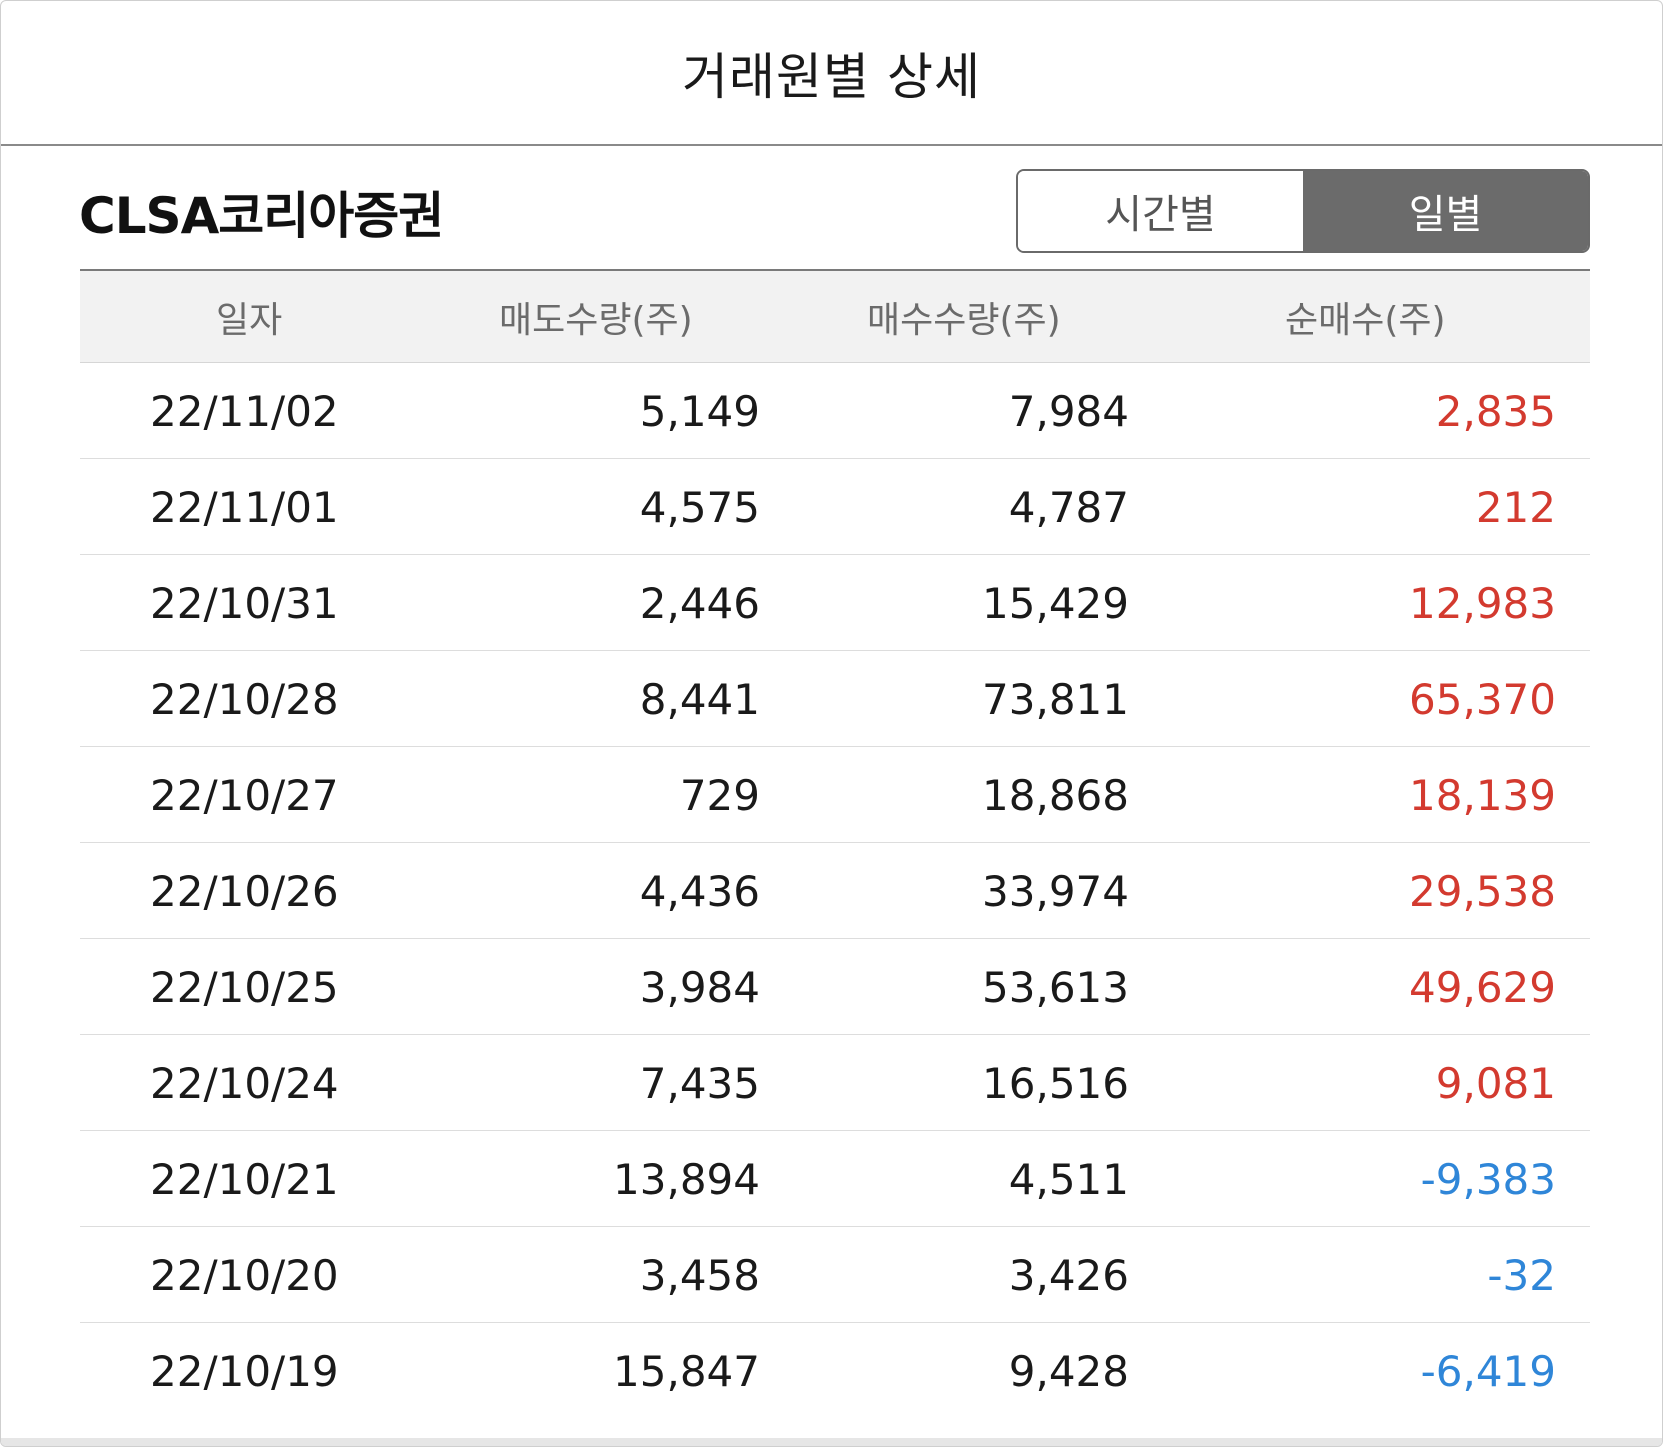  Describe the element at coordinates (244, 1371) in the screenshot. I see `date-cell: 22/10/19` at that location.